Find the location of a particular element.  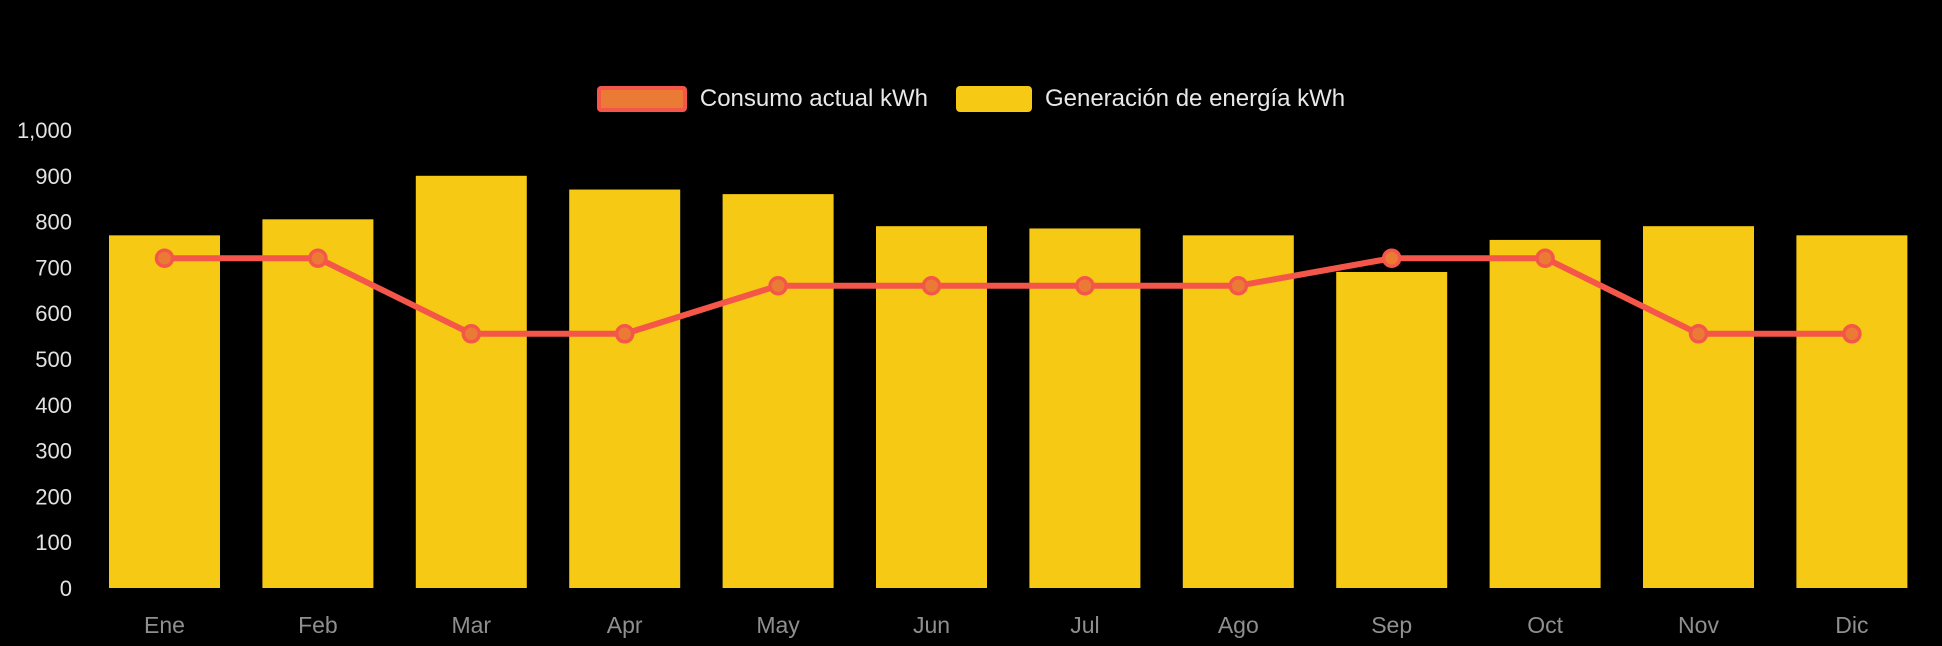

line-marker-Apr is located at coordinates (624, 334).